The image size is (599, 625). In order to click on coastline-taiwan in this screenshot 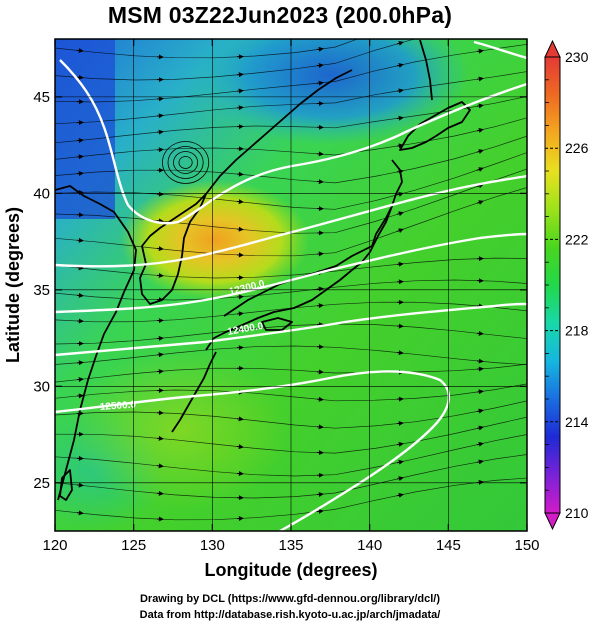, I will do `click(66, 485)`.